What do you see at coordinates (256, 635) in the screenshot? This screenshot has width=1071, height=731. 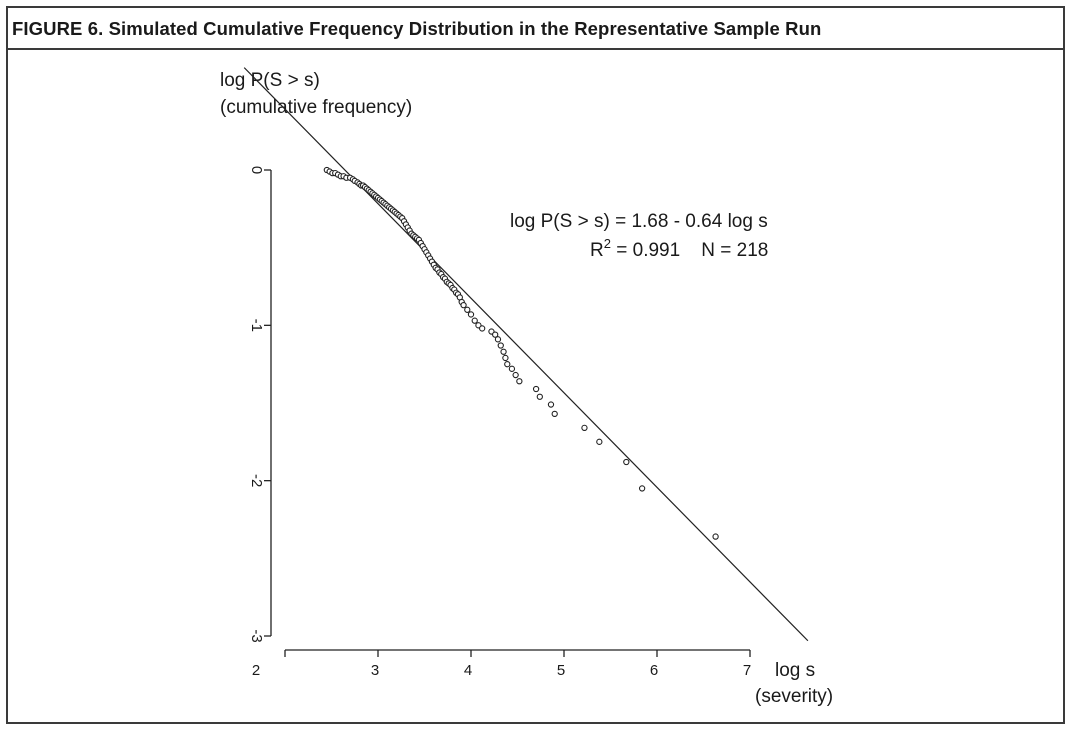 I see `y-tick-label--3: -3` at bounding box center [256, 635].